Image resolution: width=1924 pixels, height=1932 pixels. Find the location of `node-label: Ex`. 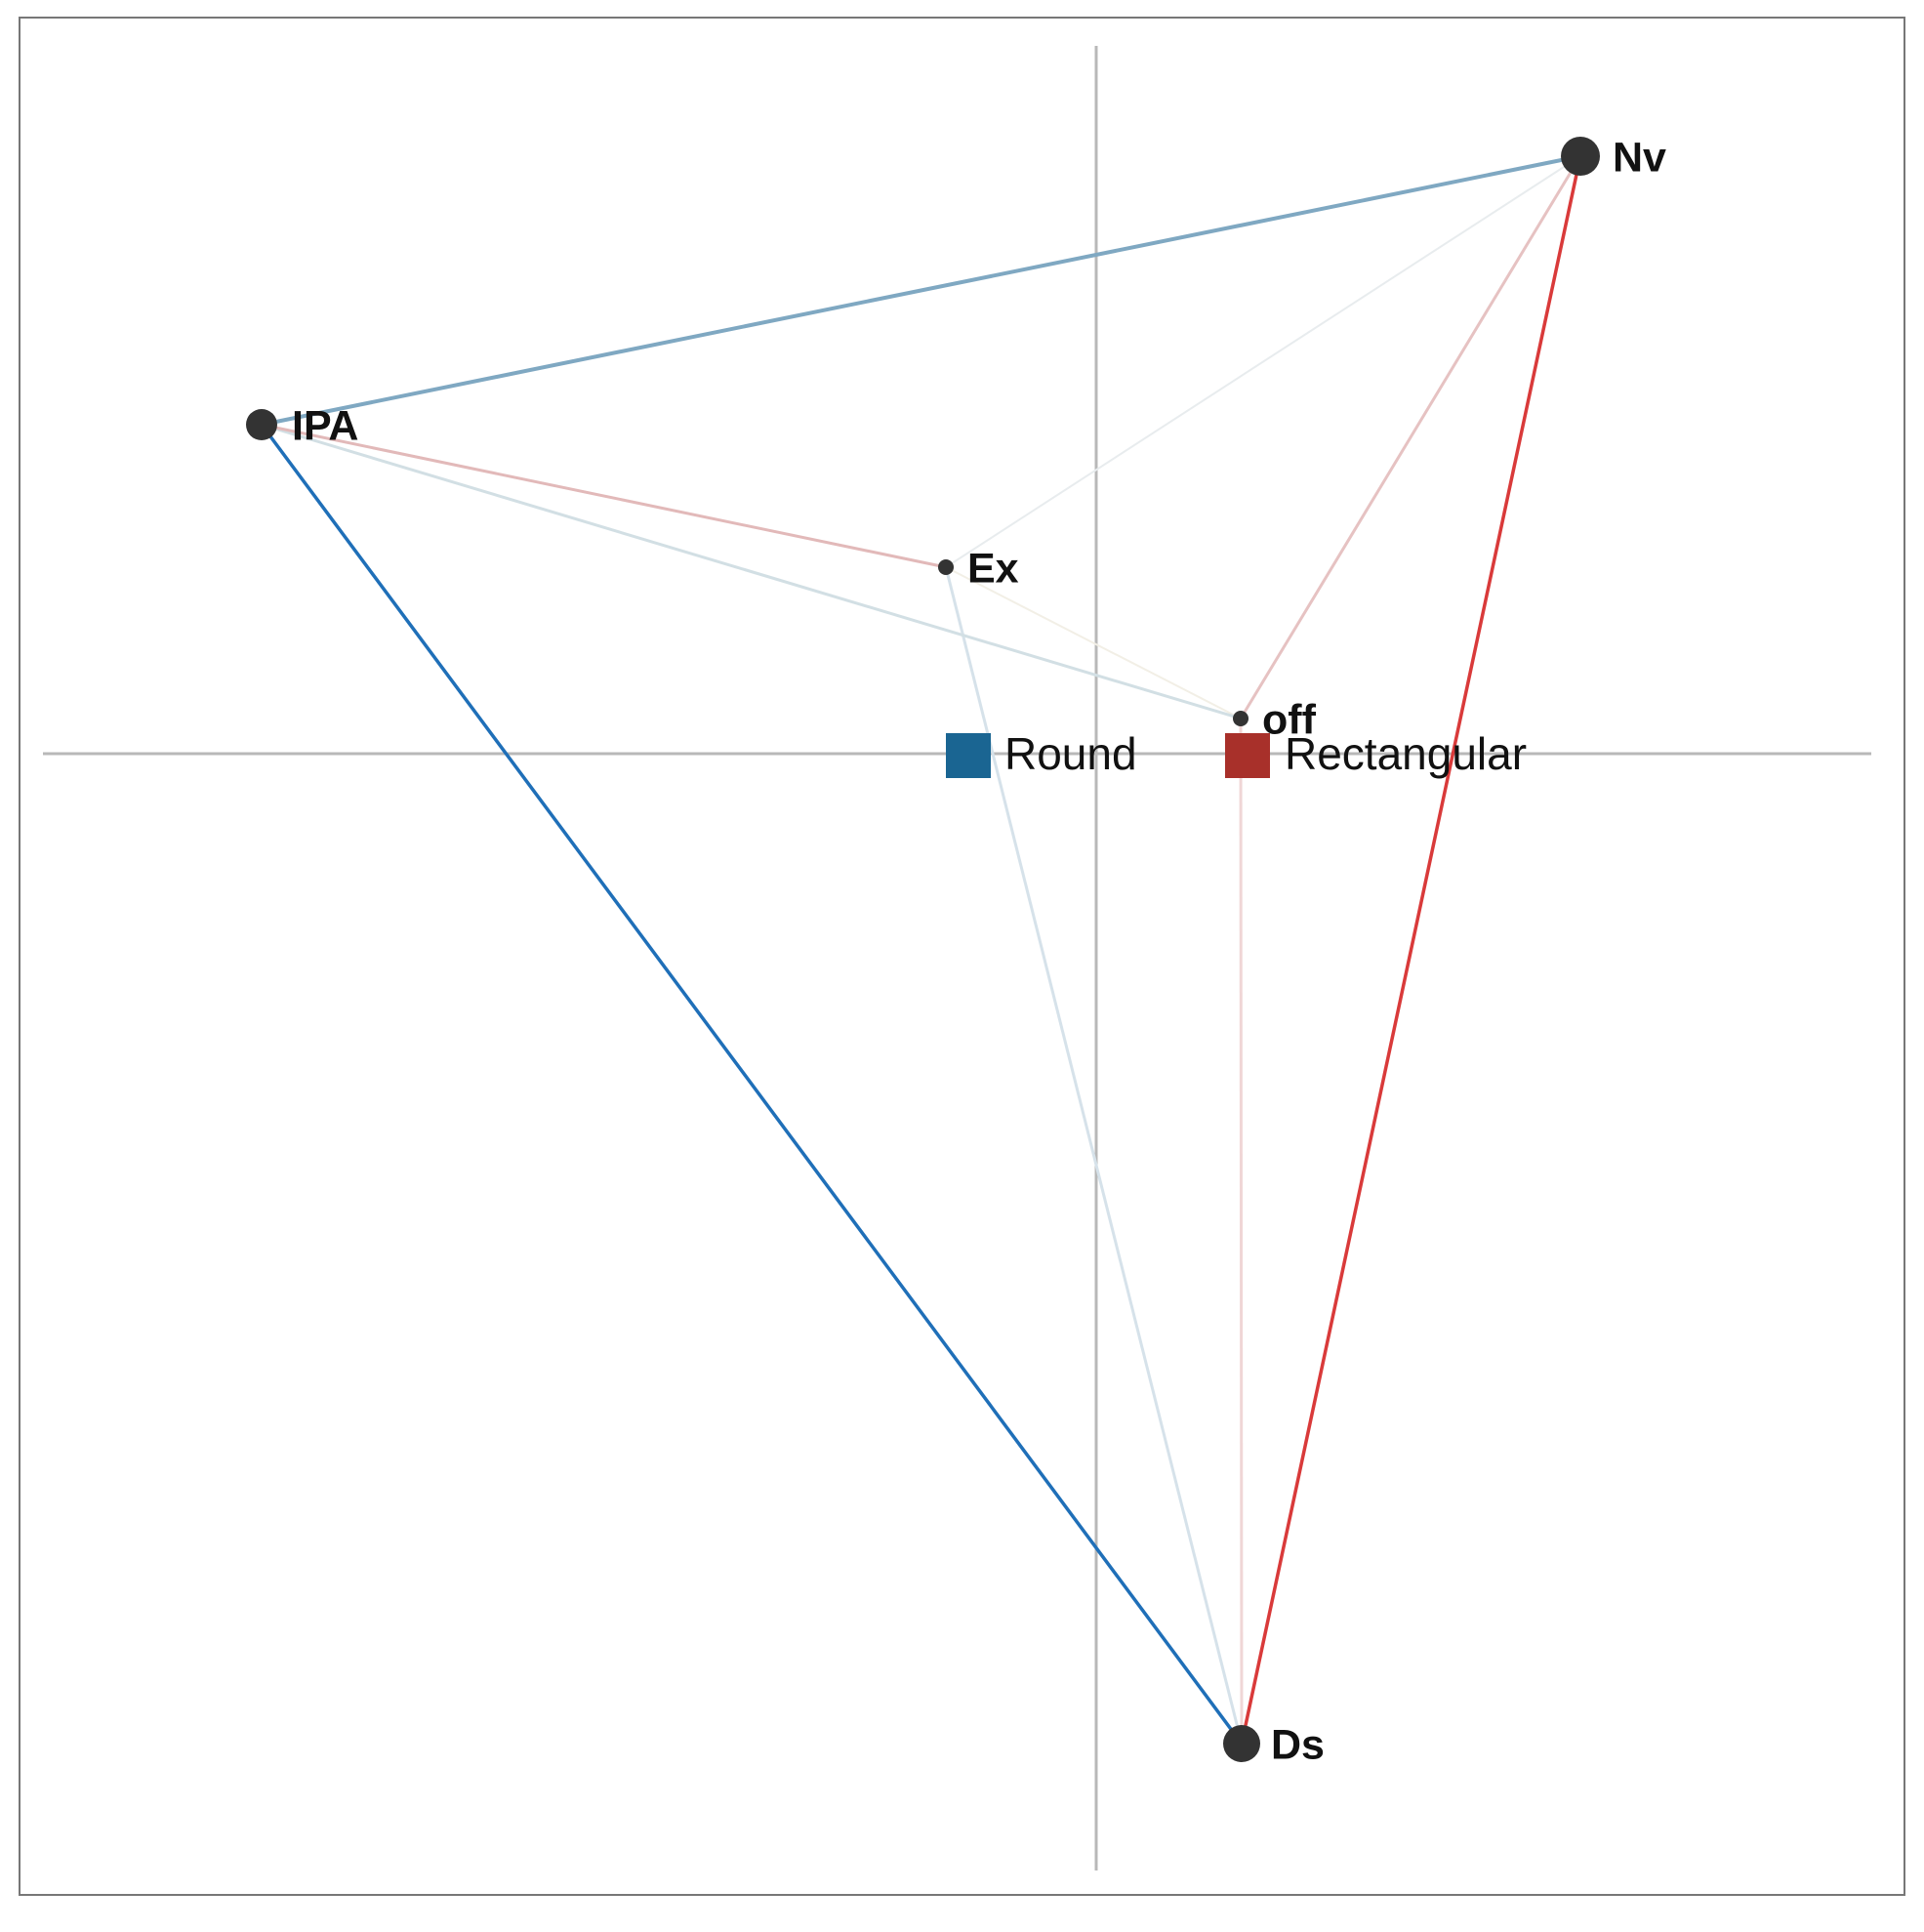

node-label: Ex is located at coordinates (993, 568).